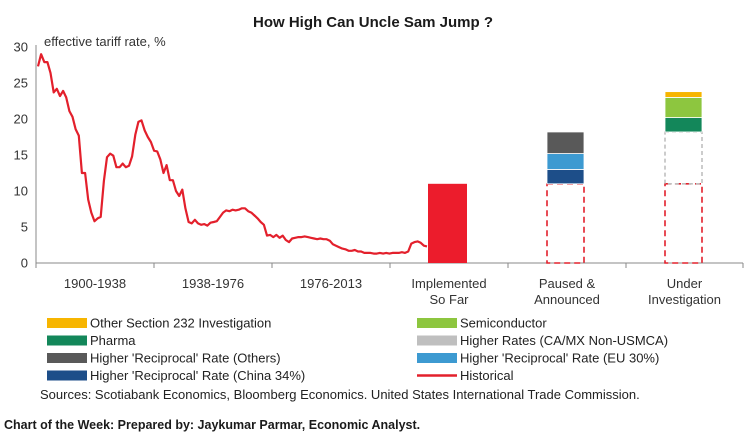  What do you see at coordinates (105, 41) in the screenshot?
I see `y-axis-label: effective tariff rate, %` at bounding box center [105, 41].